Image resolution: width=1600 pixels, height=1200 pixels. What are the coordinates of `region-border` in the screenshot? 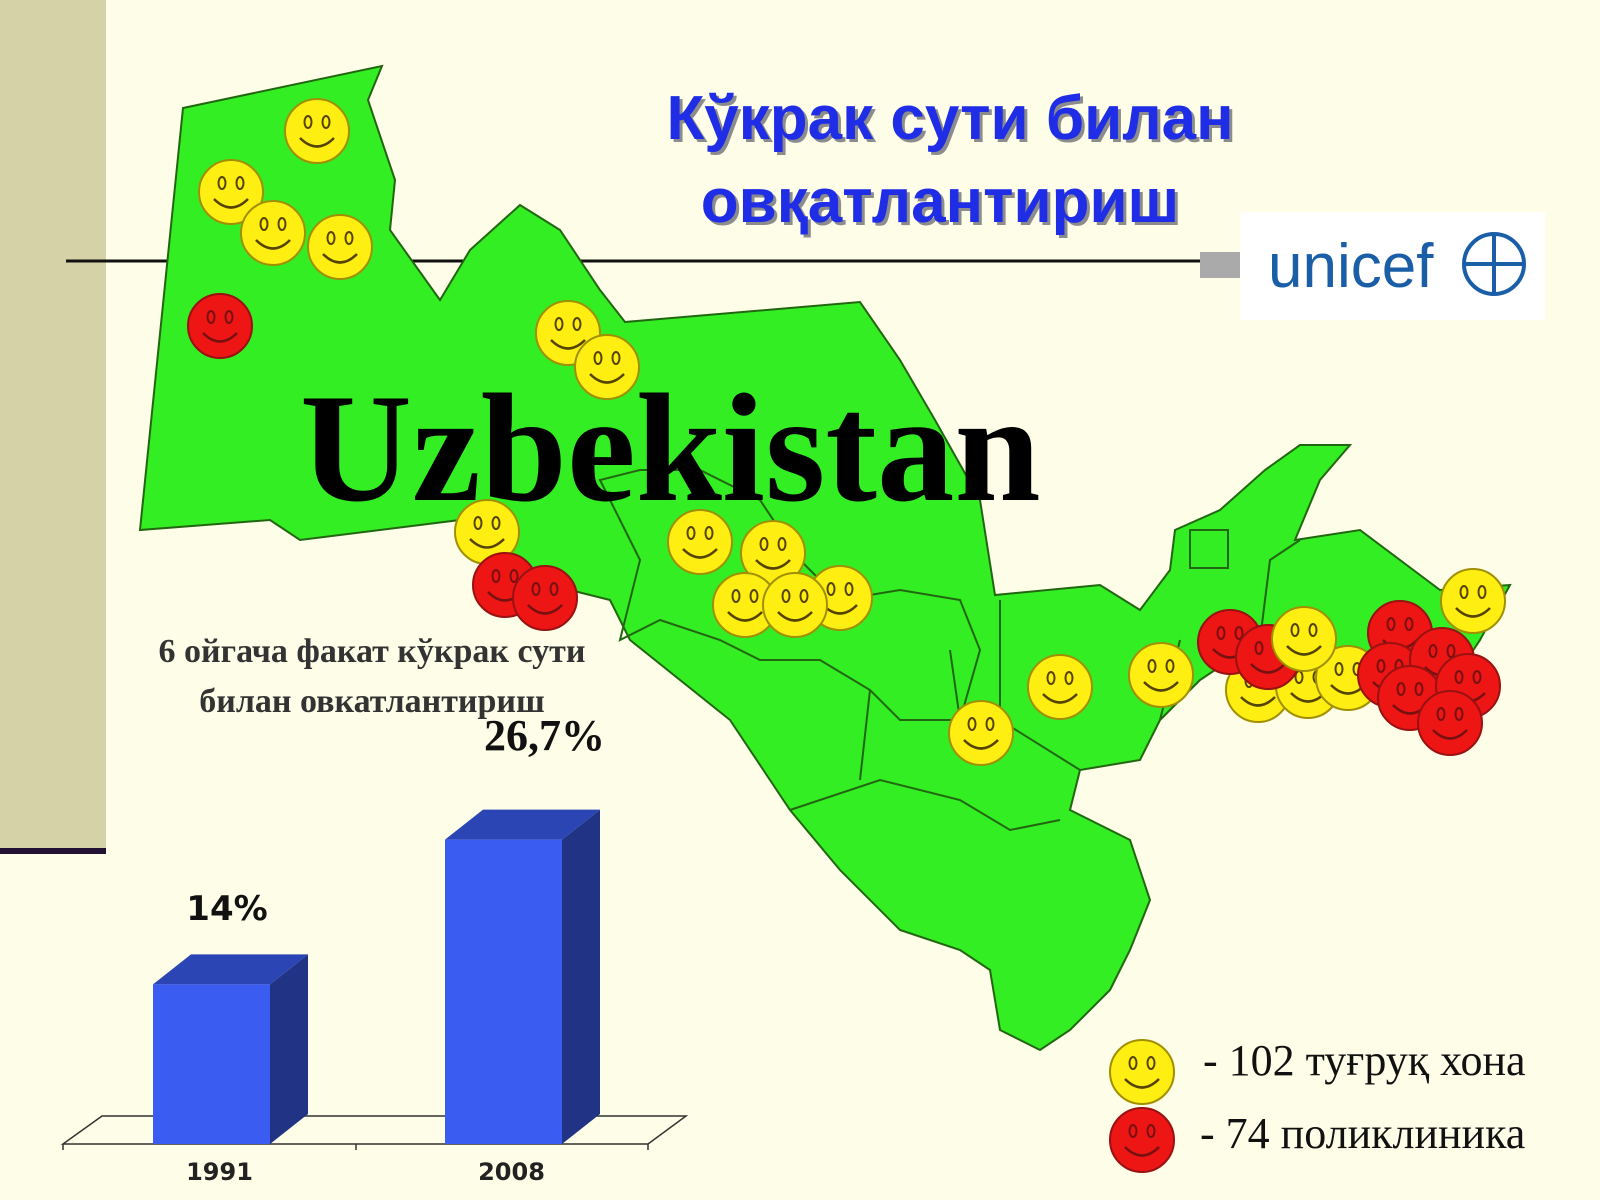 It's located at (1209, 549).